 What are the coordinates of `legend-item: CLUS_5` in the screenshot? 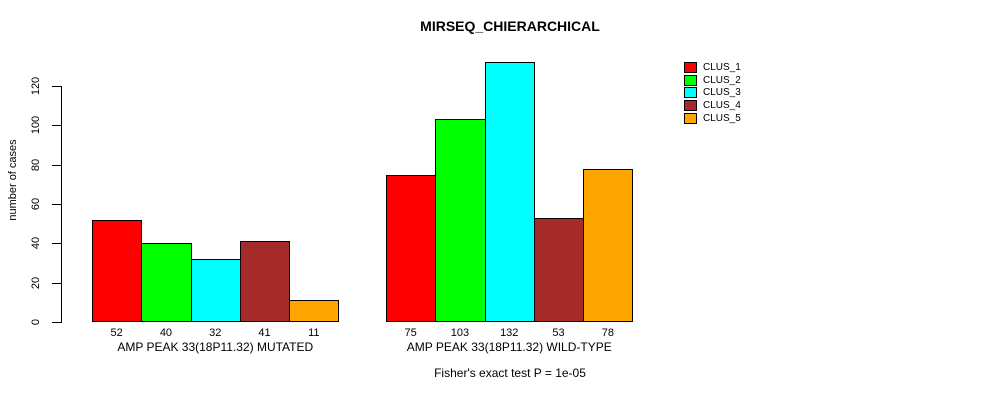 It's located at (712, 118).